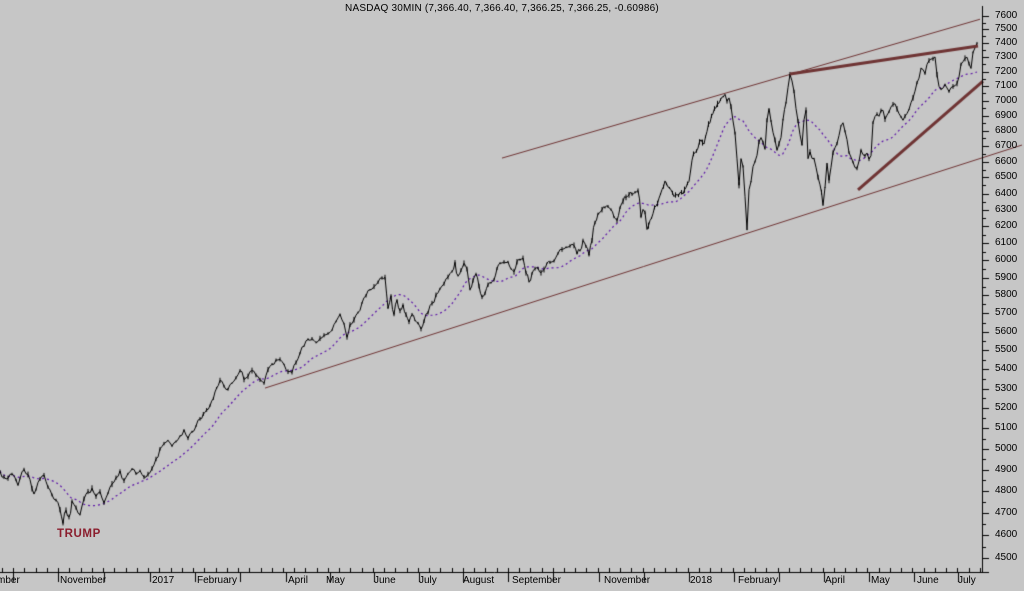 This screenshot has width=1024, height=591. What do you see at coordinates (1006, 469) in the screenshot?
I see `y-axis-label: 4900` at bounding box center [1006, 469].